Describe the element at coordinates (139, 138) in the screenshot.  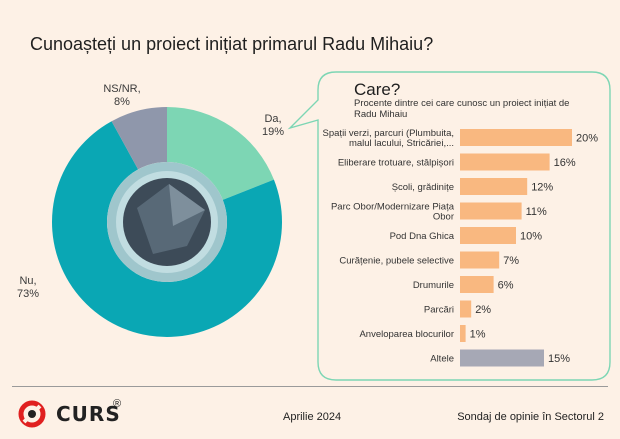
I see `donut-slice-nsnr` at that location.